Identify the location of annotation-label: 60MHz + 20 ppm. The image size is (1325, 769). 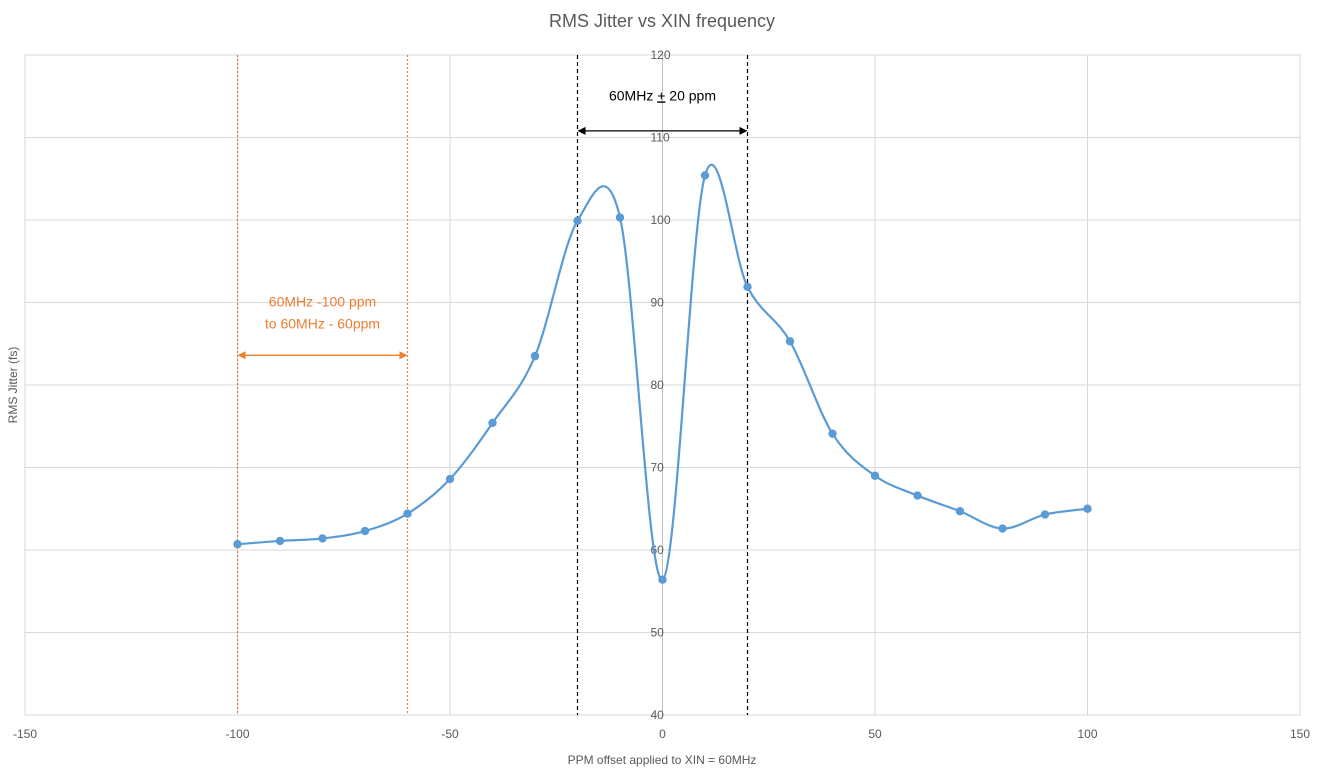
(662, 95).